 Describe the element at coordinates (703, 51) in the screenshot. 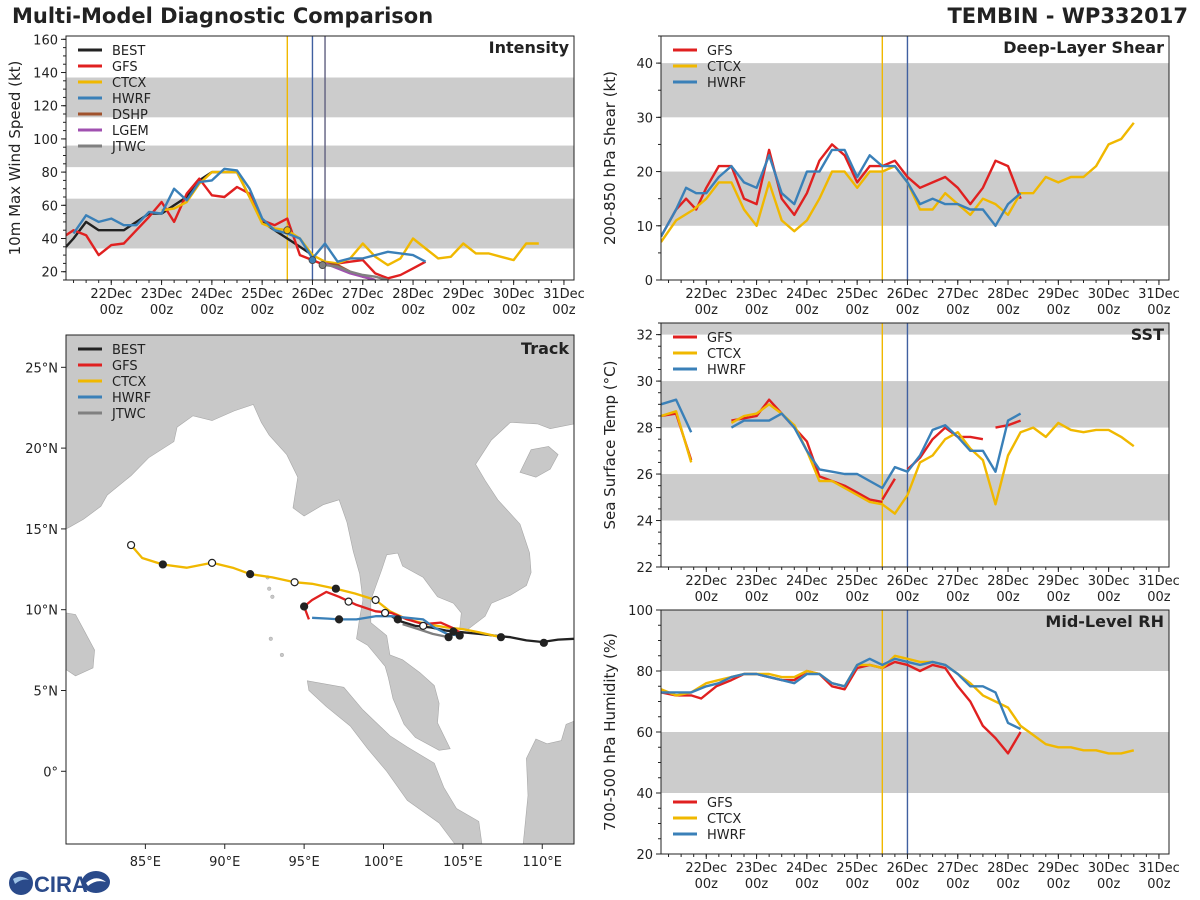

I see `shear-legend-entry: GFS` at that location.